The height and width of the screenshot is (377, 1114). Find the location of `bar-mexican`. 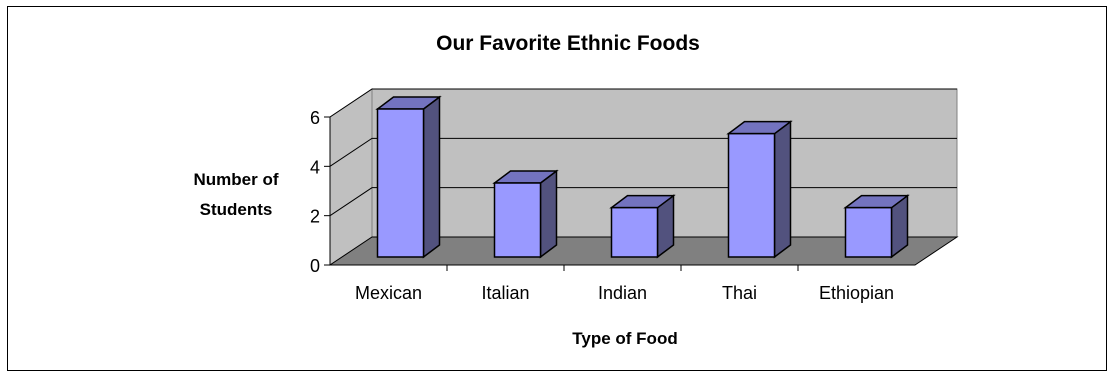

bar-mexican is located at coordinates (408, 177).